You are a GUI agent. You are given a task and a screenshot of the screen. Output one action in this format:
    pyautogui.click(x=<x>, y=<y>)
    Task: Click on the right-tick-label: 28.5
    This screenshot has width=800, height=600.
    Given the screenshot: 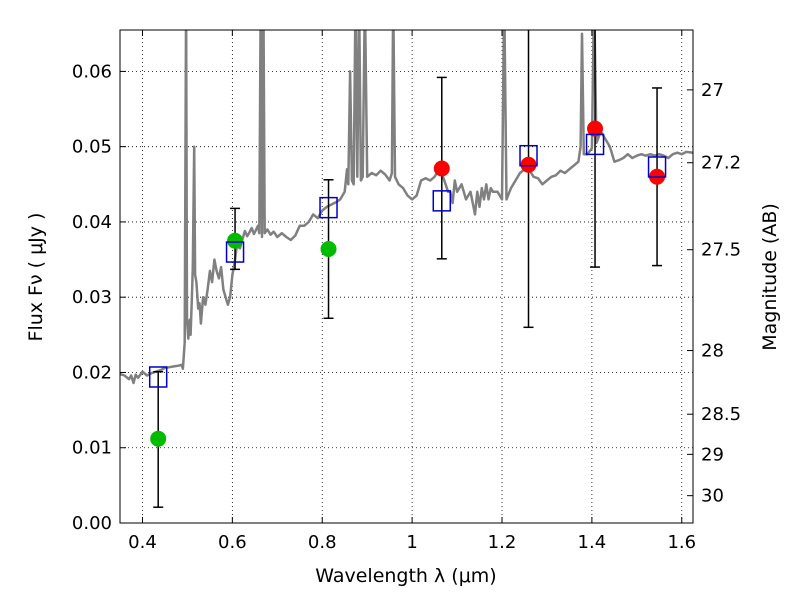 What is the action you would take?
    pyautogui.click(x=721, y=414)
    